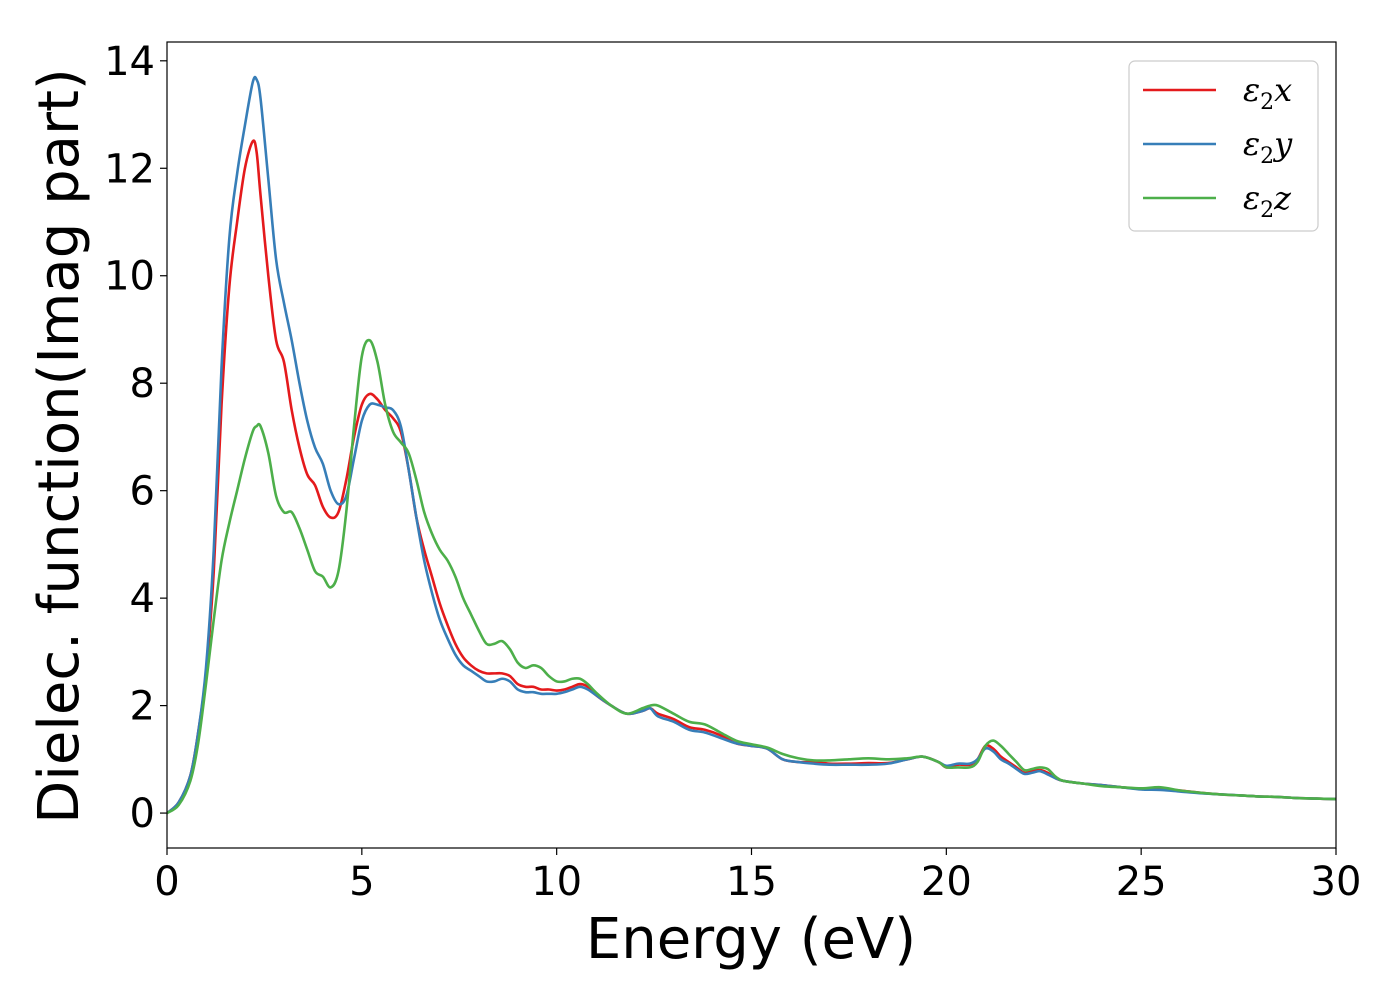 This screenshot has height=1000, width=1400. Describe the element at coordinates (142, 384) in the screenshot. I see `y-tick-label: 8` at that location.